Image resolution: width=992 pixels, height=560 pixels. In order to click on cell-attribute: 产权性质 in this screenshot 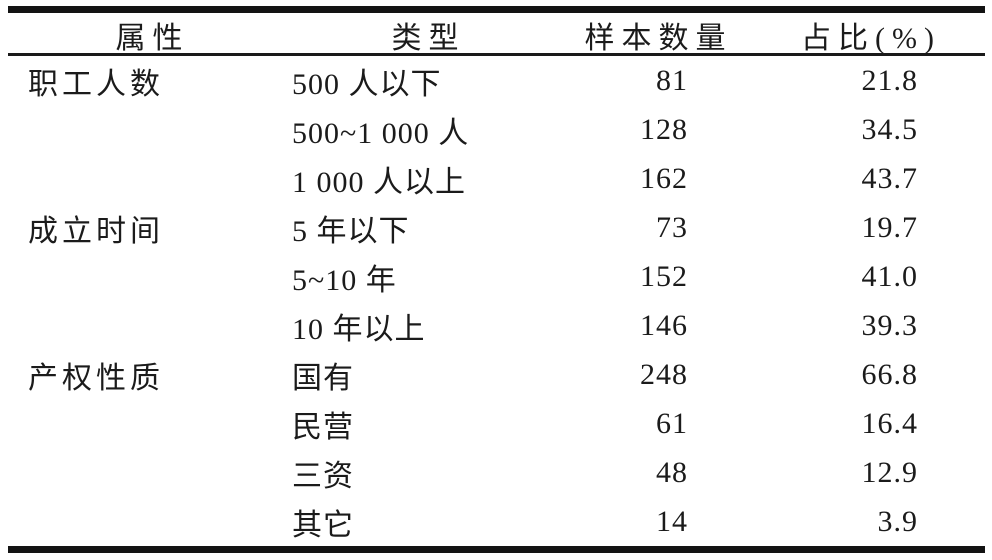, I will do `click(96, 378)`.